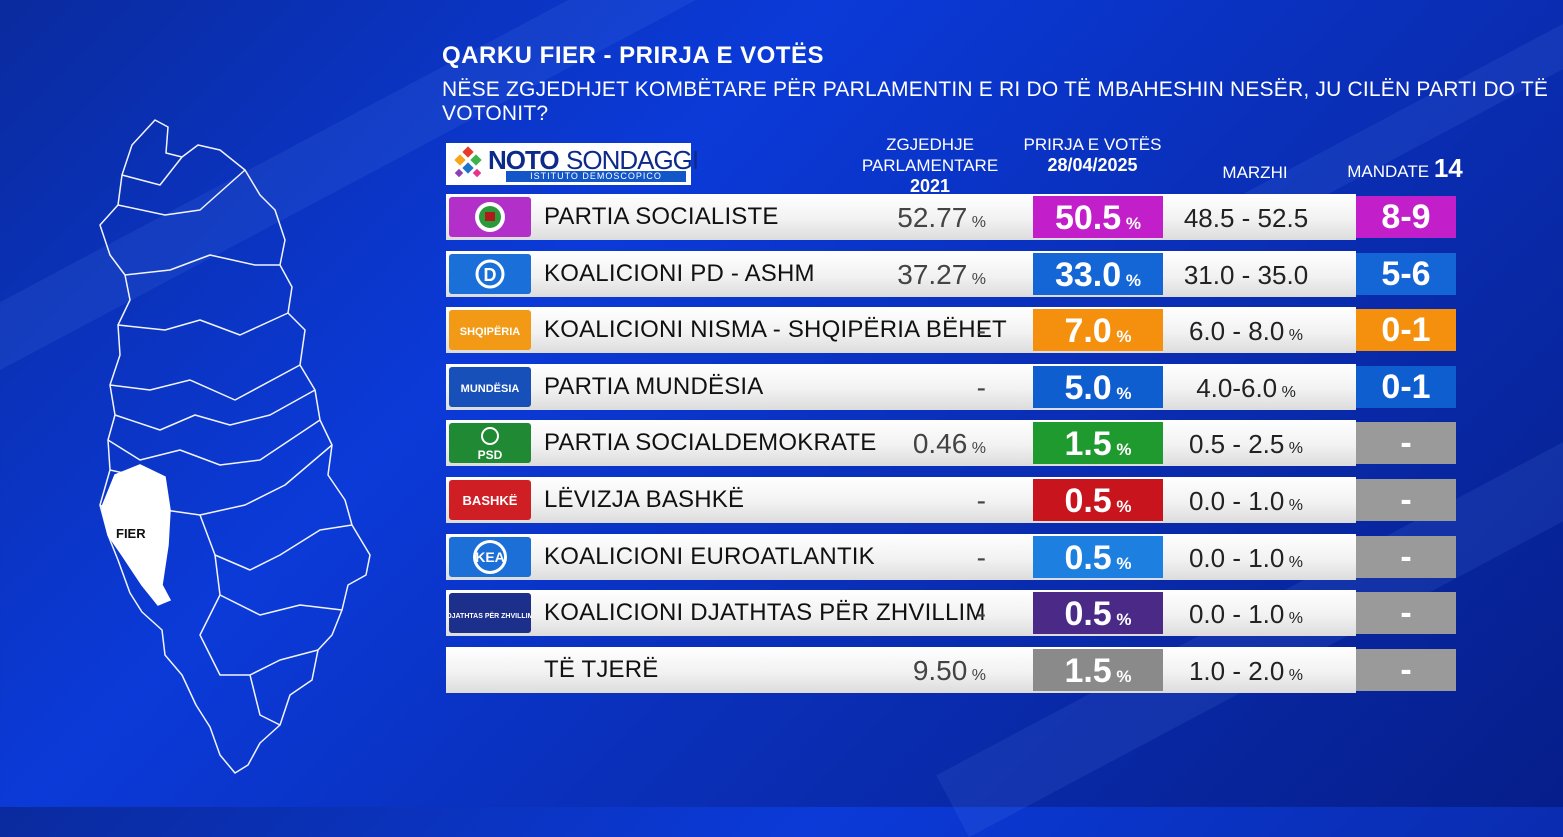  Describe the element at coordinates (1098, 613) in the screenshot. I see `trend-value: 0.5 %` at that location.